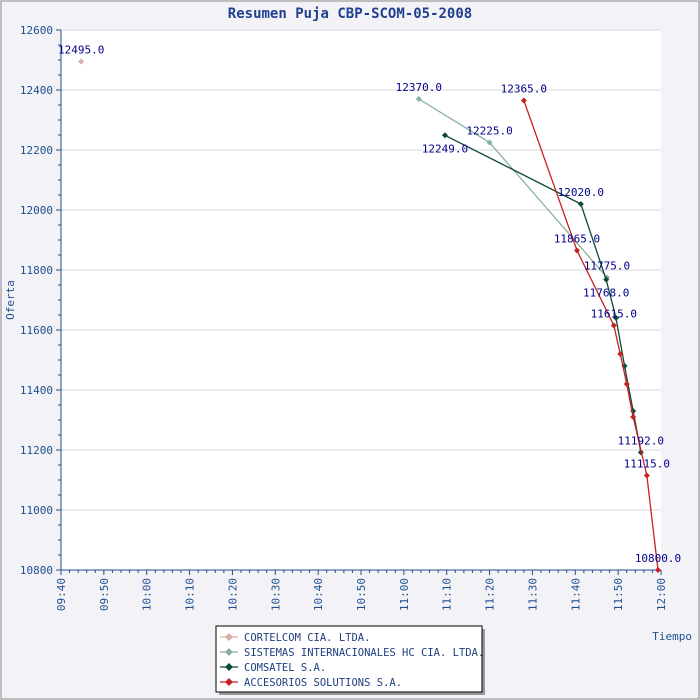 This screenshot has height=700, width=700. Describe the element at coordinates (36, 90) in the screenshot. I see `y-tick-label: 12400` at that location.